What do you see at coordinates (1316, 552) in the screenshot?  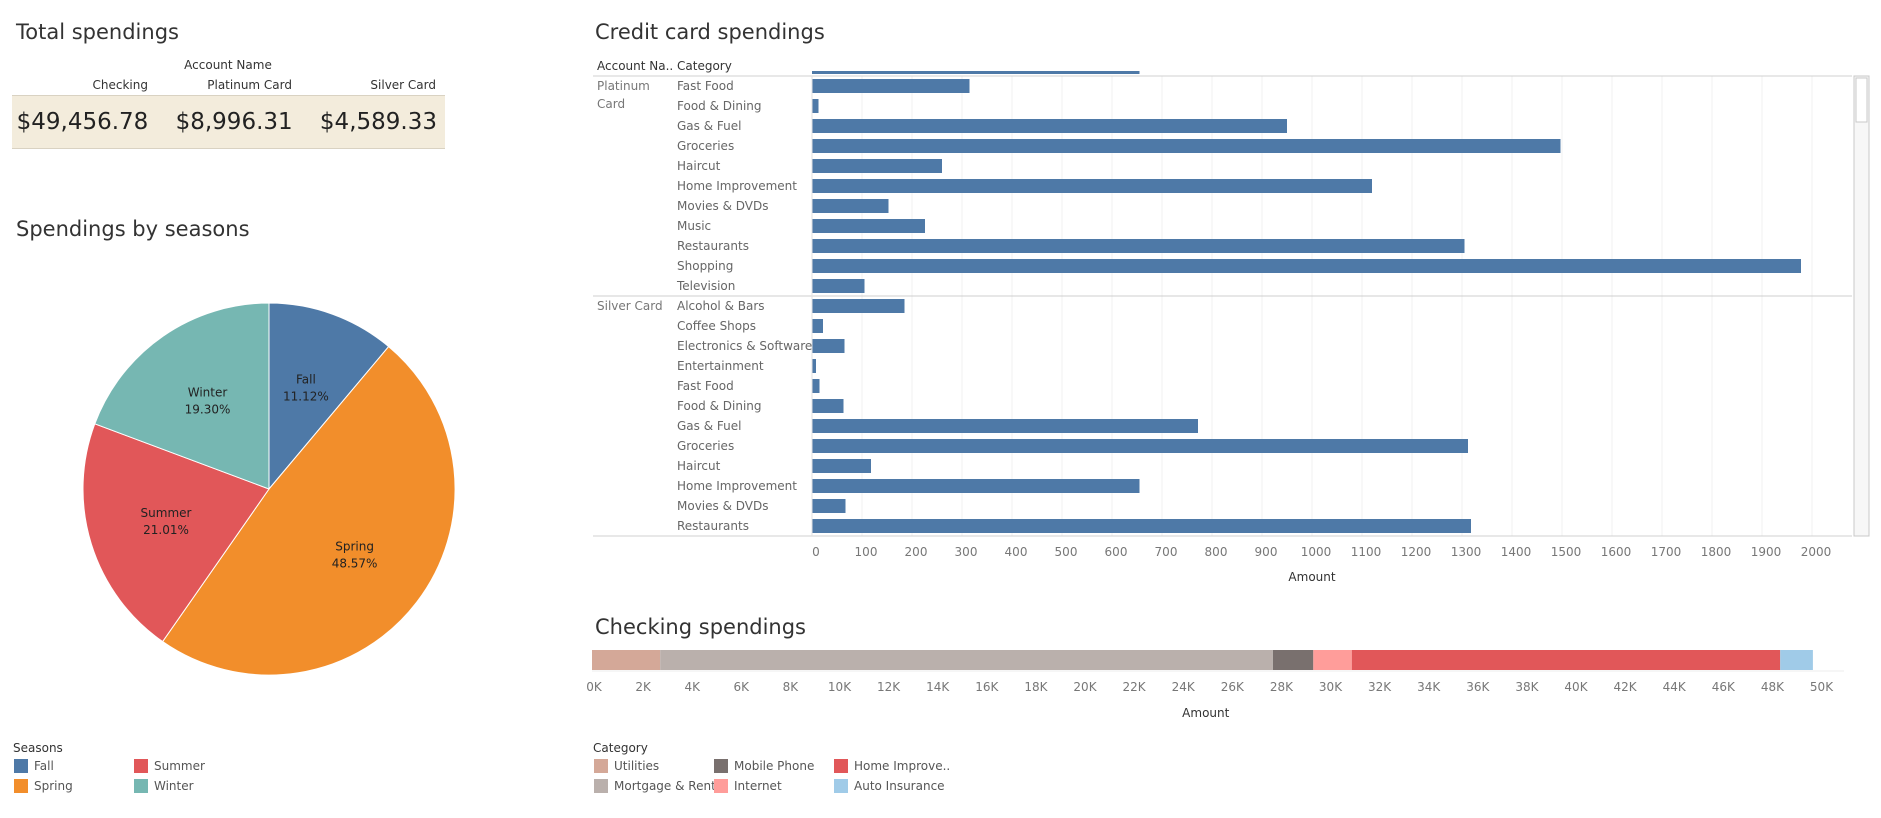 I see `x-tick-label: 1000` at bounding box center [1316, 552].